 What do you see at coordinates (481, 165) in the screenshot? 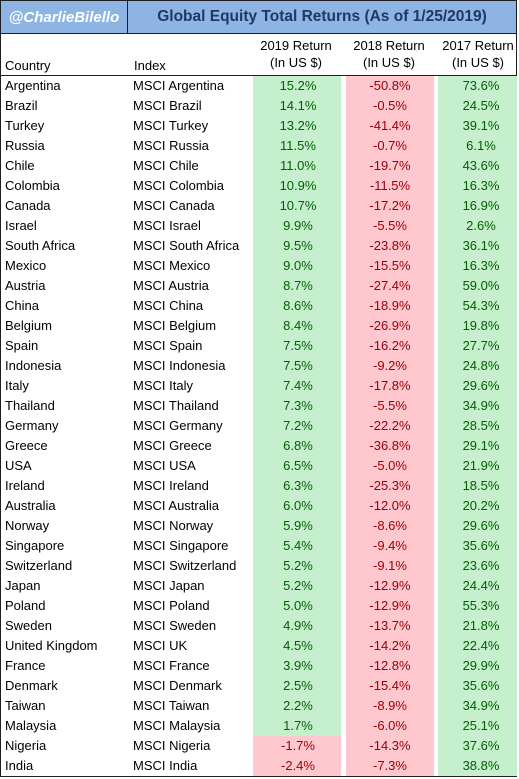
I see `return-2017-cell: 43.6%` at bounding box center [481, 165].